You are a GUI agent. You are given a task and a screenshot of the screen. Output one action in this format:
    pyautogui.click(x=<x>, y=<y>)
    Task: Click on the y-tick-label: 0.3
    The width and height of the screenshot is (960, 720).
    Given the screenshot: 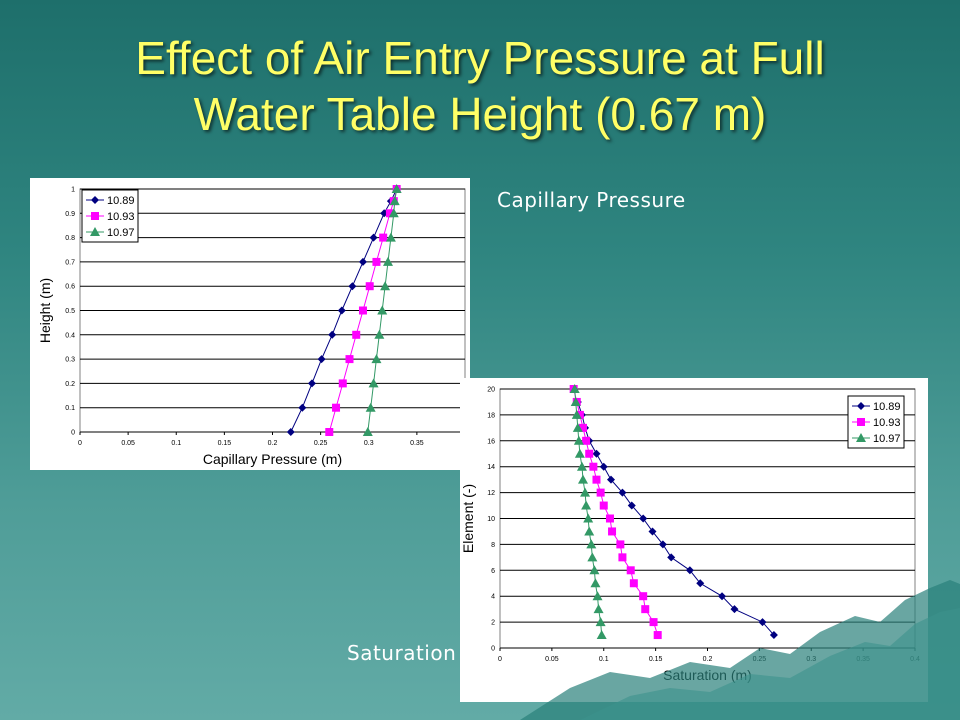 What is the action you would take?
    pyautogui.click(x=70, y=360)
    